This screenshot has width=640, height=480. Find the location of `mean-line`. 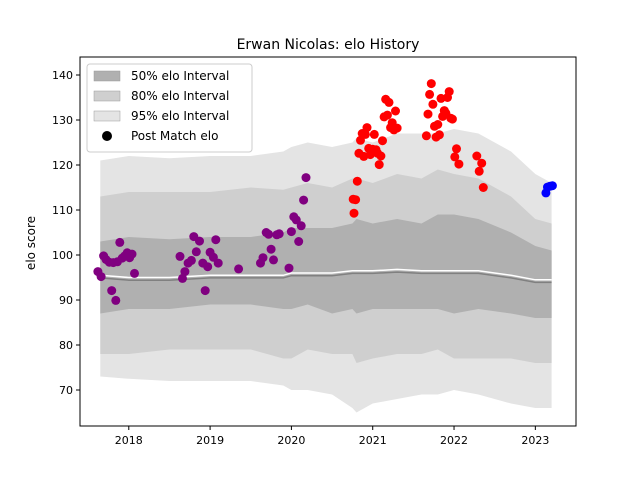

mean-line is located at coordinates (326, 274).